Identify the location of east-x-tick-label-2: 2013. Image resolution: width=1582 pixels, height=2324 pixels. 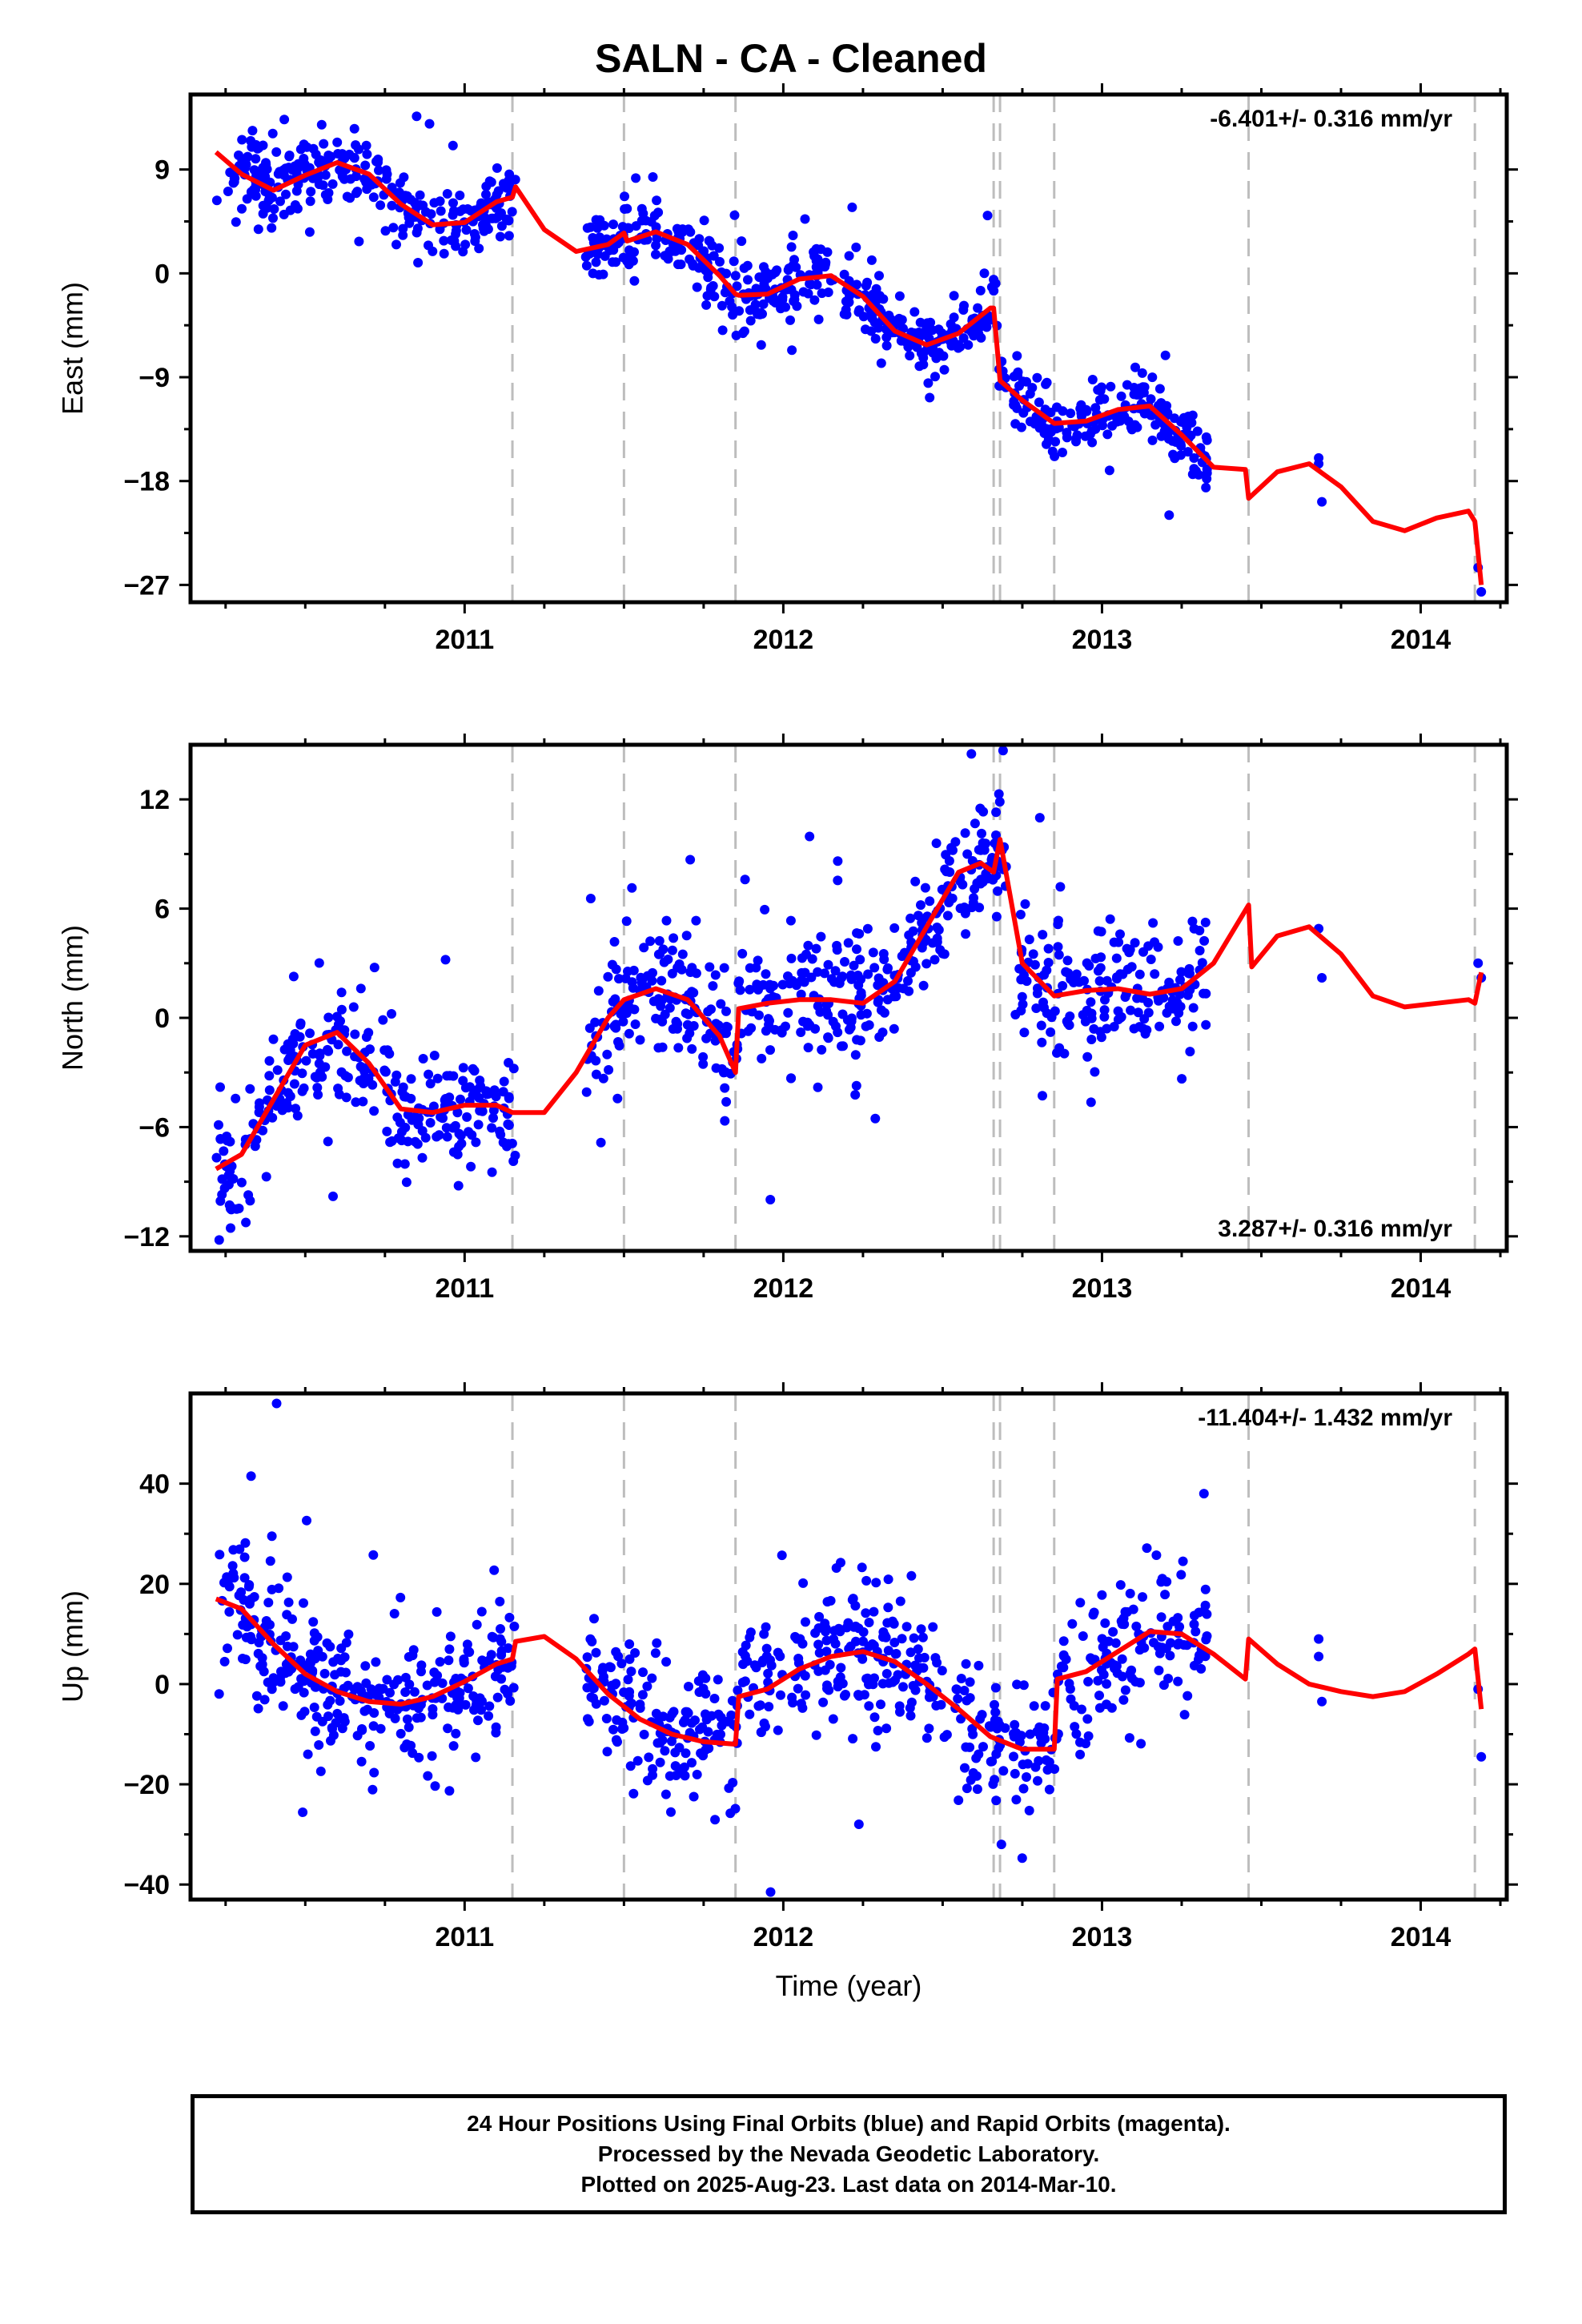
(1102, 640).